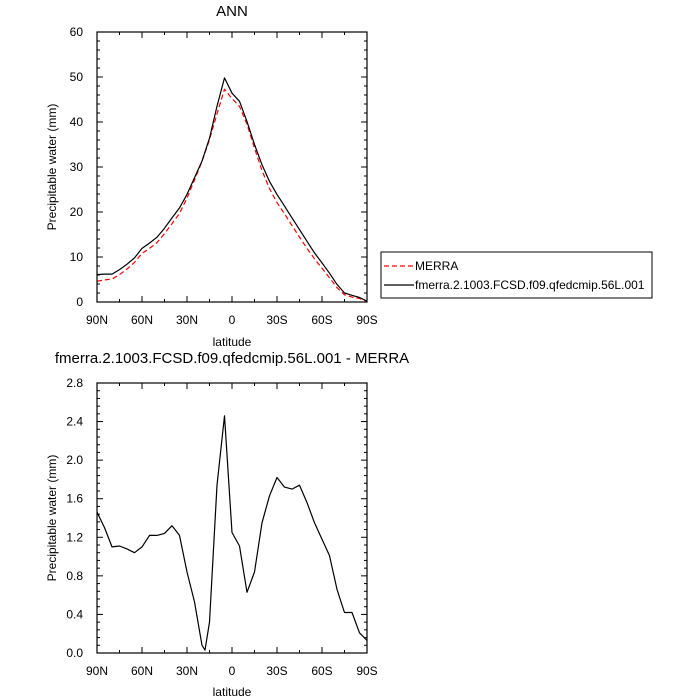 The width and height of the screenshot is (700, 700). Describe the element at coordinates (232, 692) in the screenshot. I see `bottom-chart-xlabel: latitude` at that location.